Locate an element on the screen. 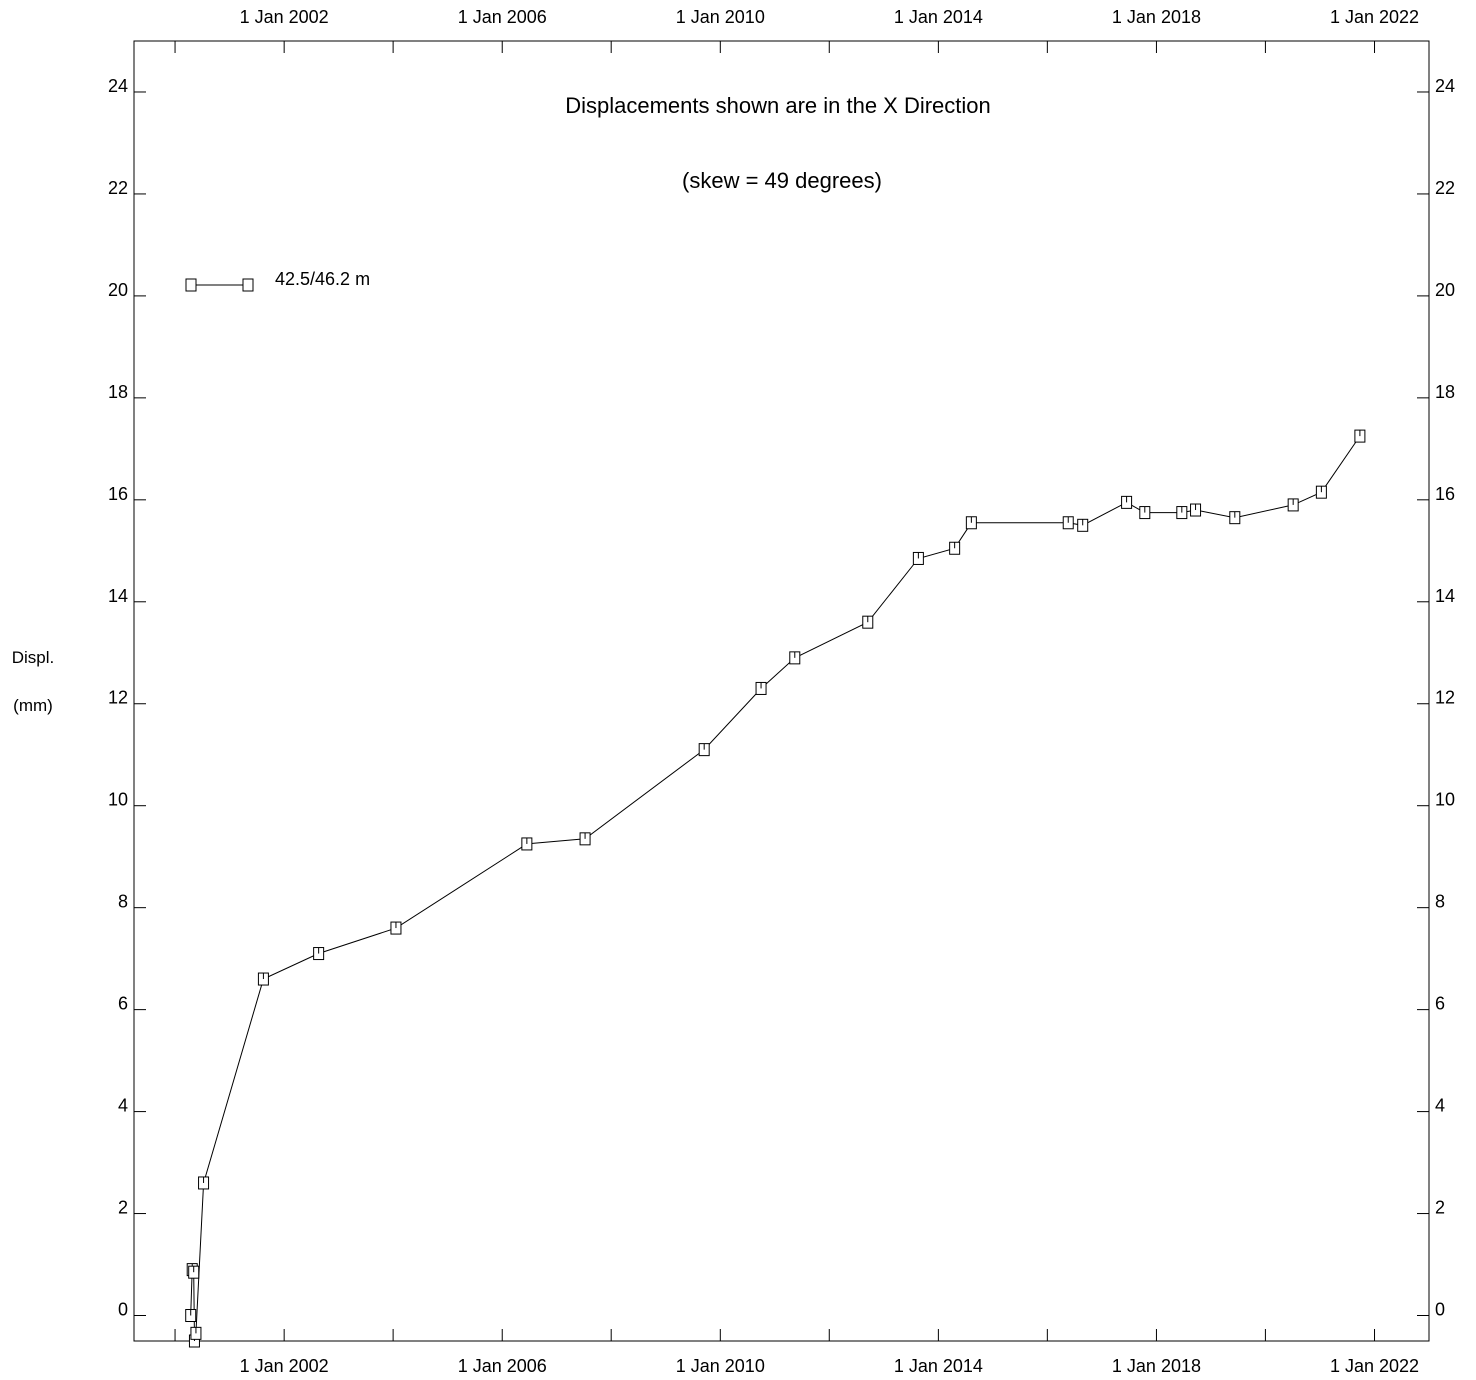 This screenshot has width=1476, height=1380. y-tick-label-left-2: 4 is located at coordinates (123, 1106).